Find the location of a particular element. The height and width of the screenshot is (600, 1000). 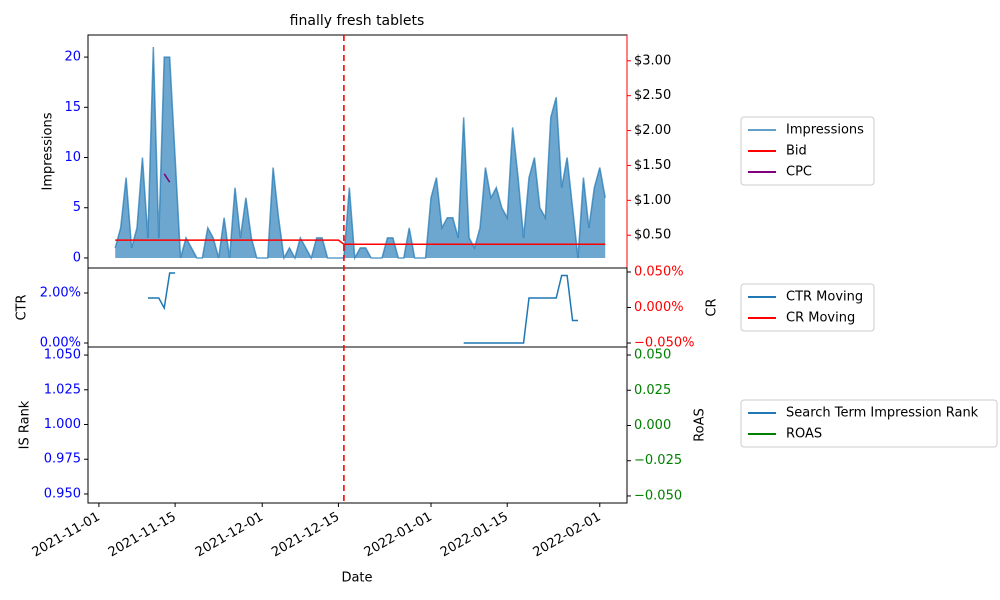

y2-tick-label: $2.00 is located at coordinates (652, 130).